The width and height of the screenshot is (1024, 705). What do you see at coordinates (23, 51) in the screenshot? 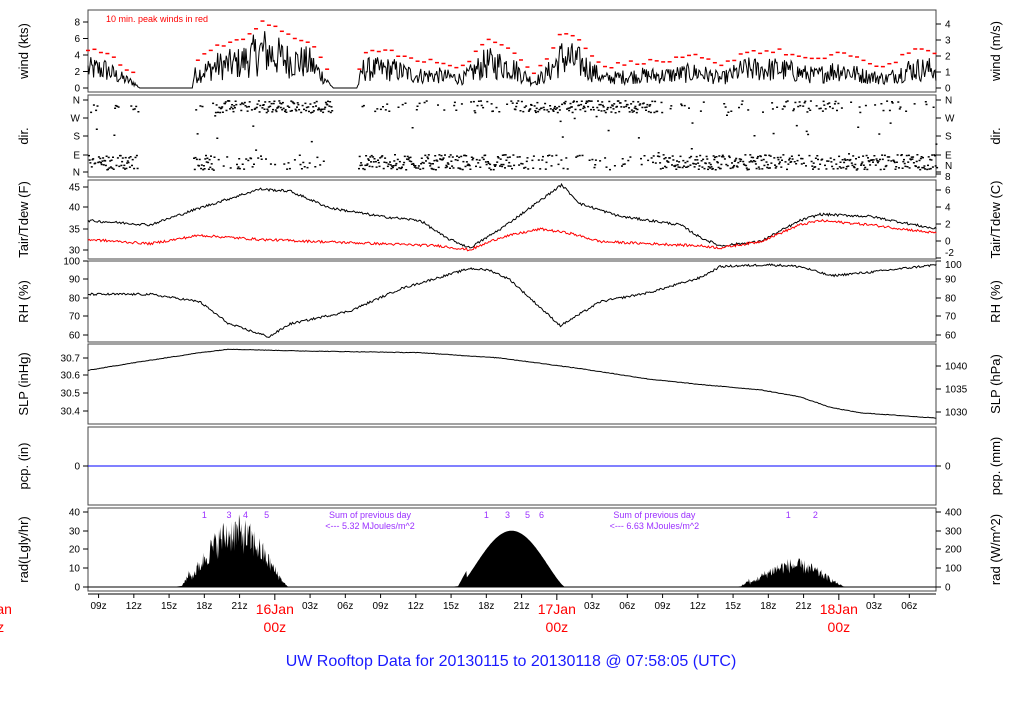
I see `y-axis-label-left: wind (kts)` at bounding box center [23, 51].